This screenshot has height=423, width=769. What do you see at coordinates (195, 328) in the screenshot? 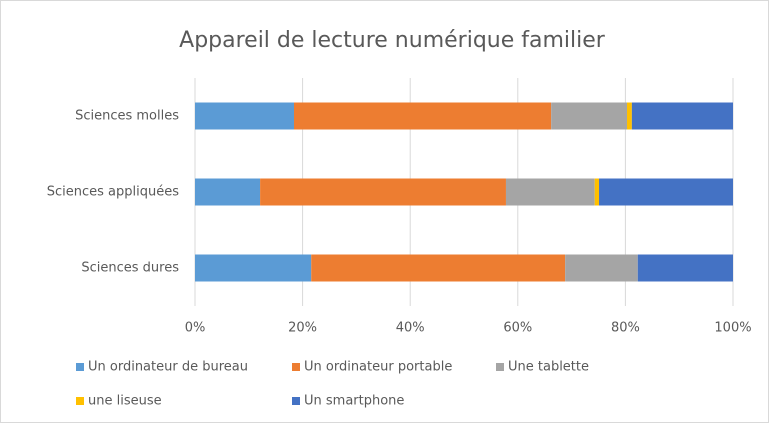
I see `x-tick-label: 0%` at bounding box center [195, 328].